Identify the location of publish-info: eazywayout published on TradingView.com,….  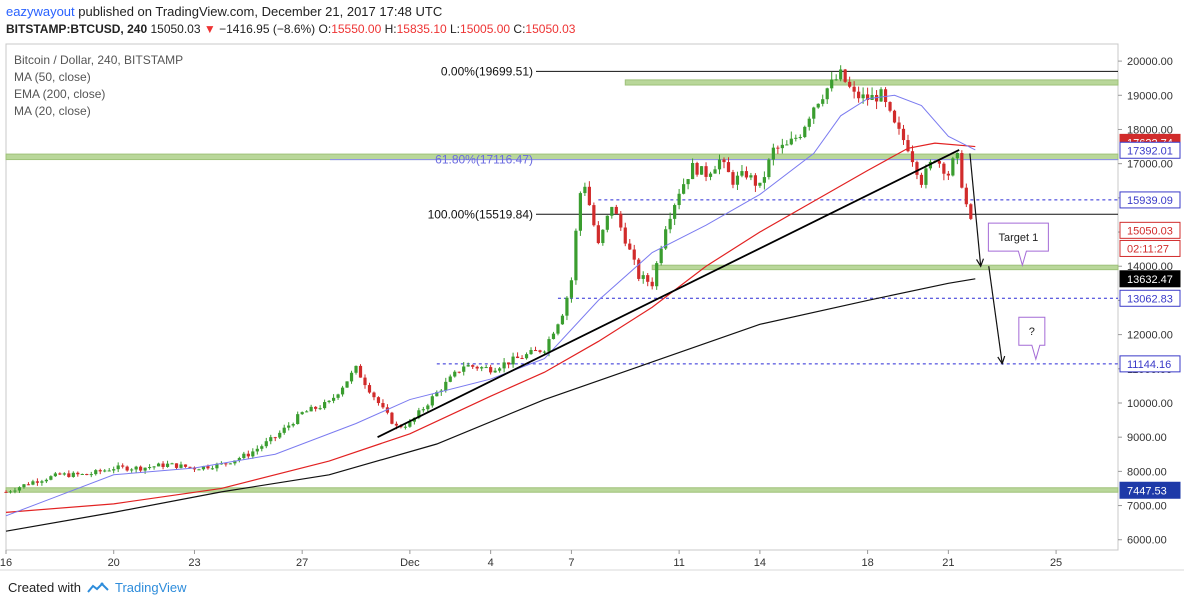
(224, 11).